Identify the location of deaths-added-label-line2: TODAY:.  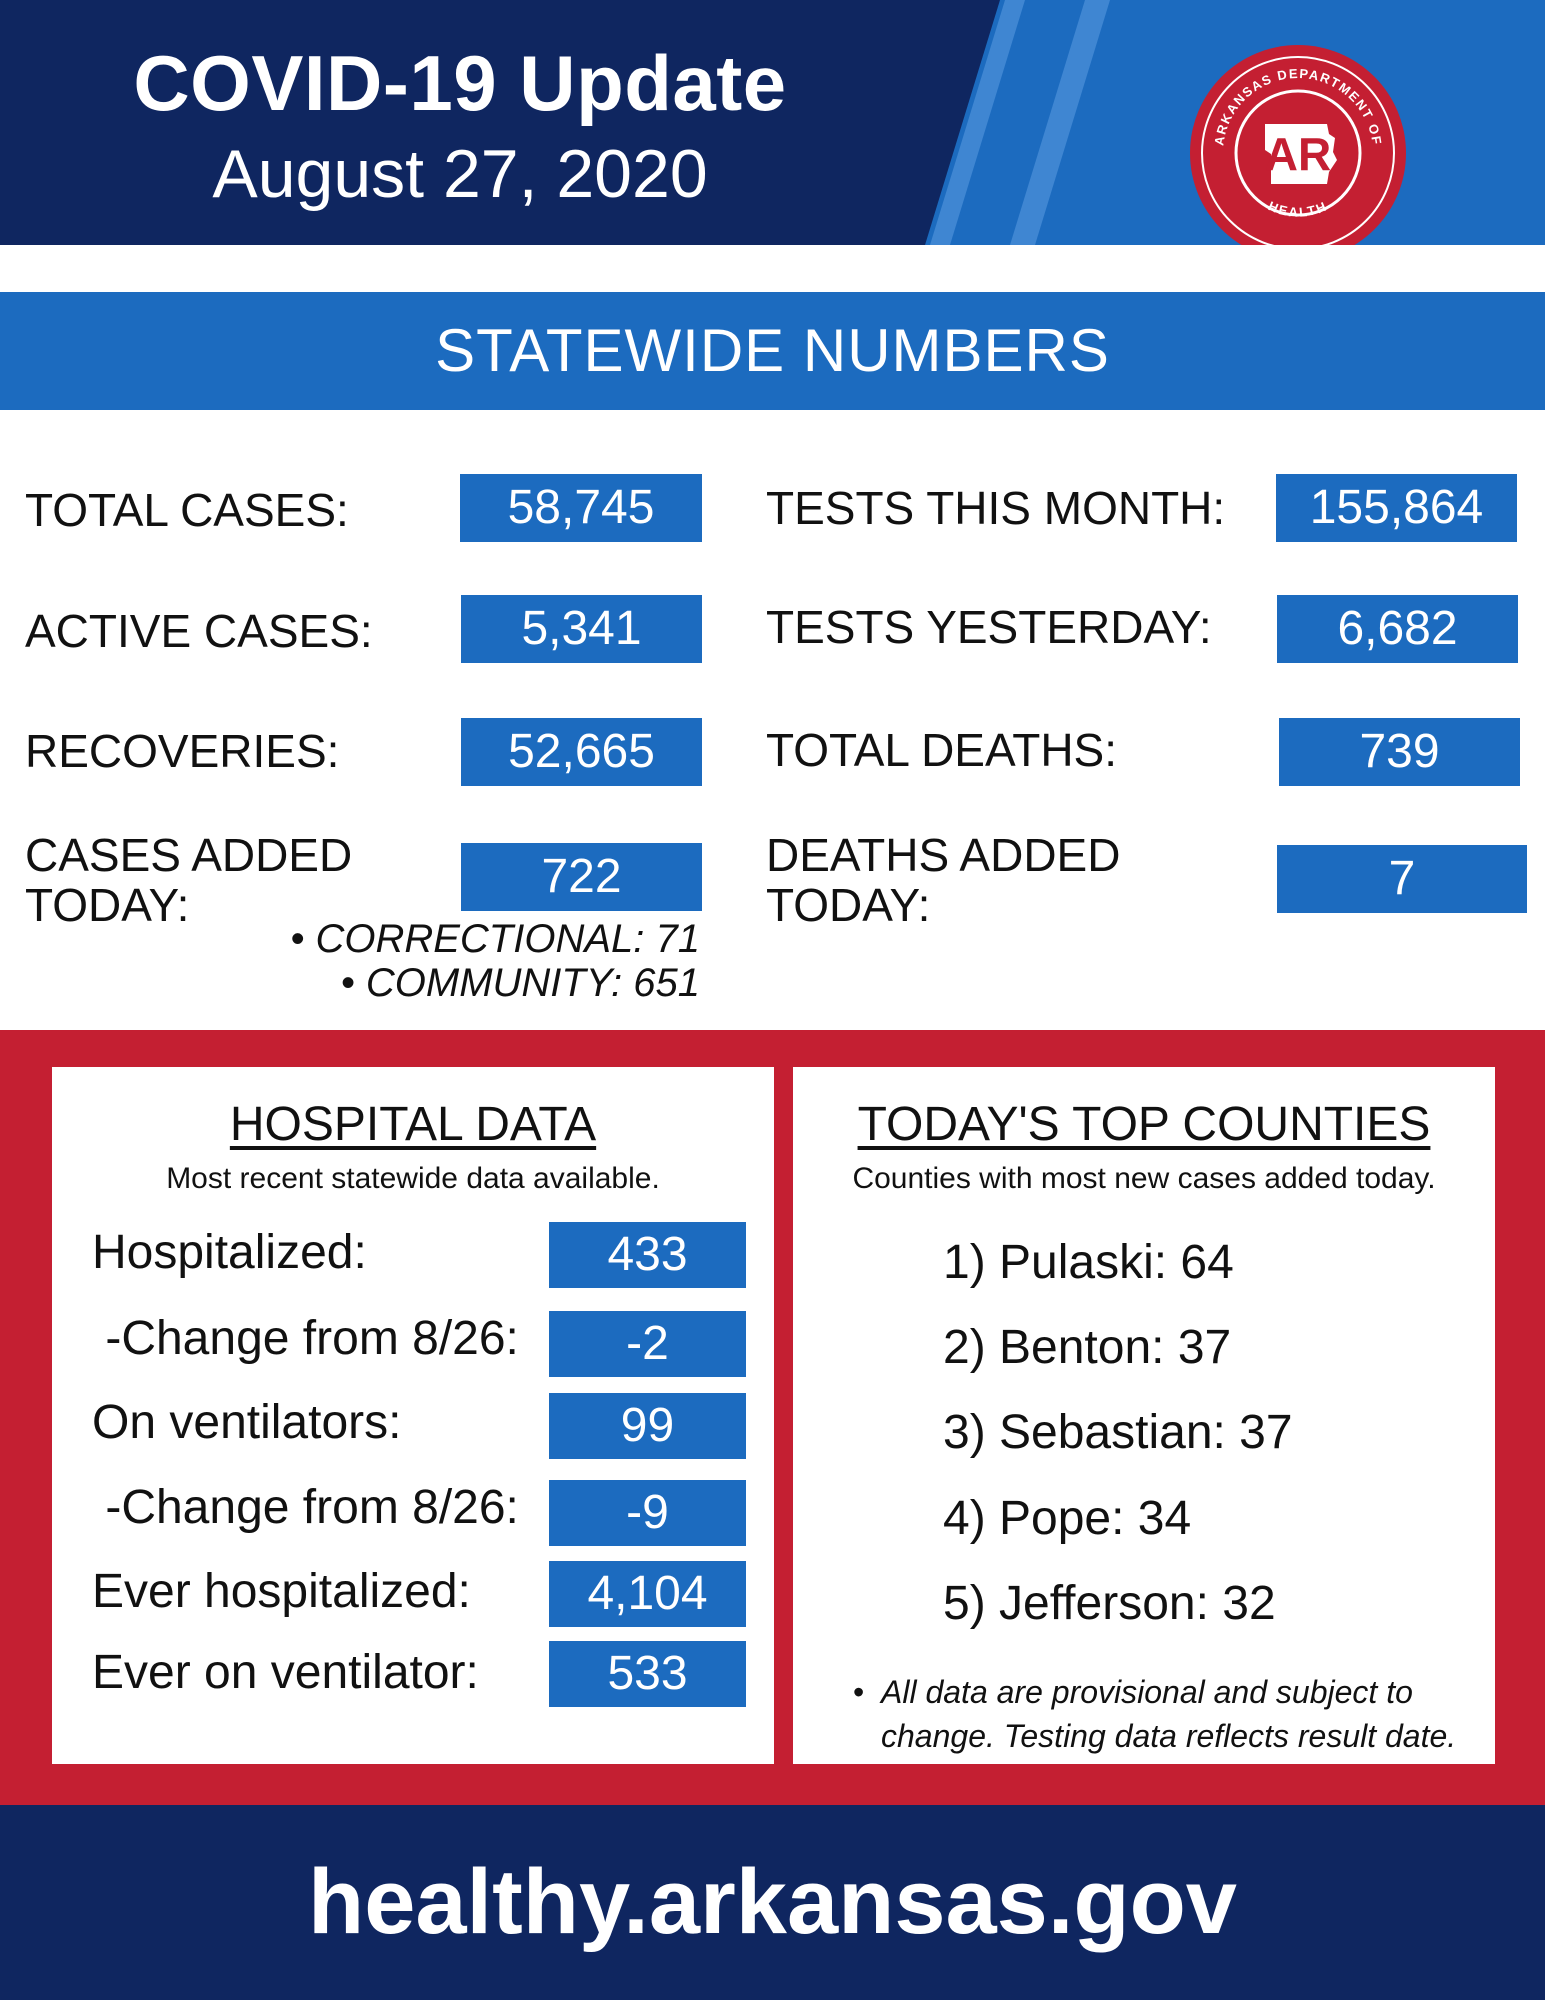
(848, 905).